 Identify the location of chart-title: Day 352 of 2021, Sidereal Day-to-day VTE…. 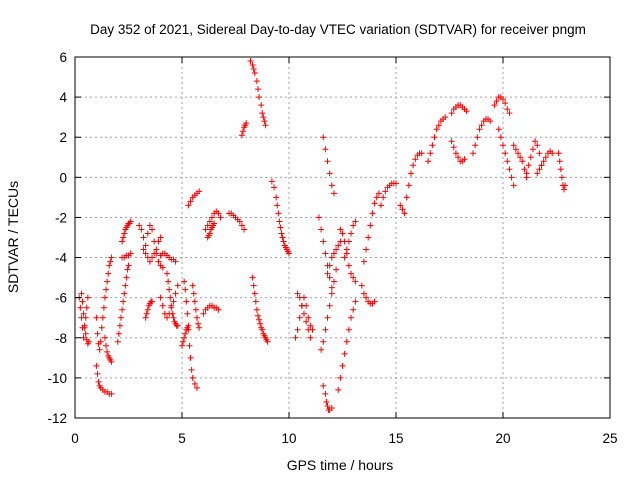
(338, 29).